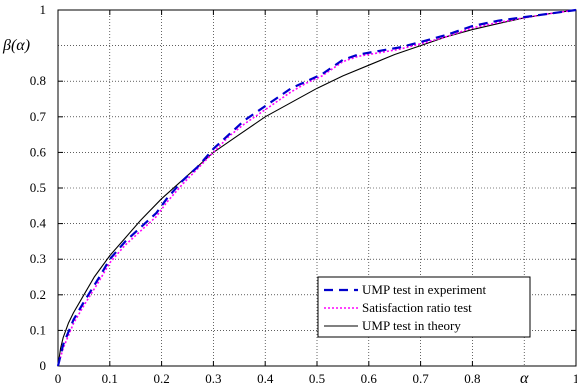 This screenshot has width=577, height=389. I want to click on x-tick-label: 0.4, so click(265, 378).